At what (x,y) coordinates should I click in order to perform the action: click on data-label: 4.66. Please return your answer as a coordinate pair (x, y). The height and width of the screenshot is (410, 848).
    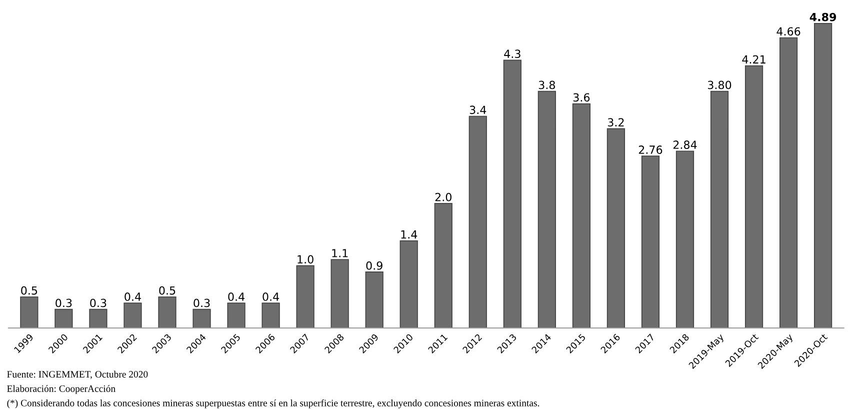
    Looking at the image, I should click on (788, 31).